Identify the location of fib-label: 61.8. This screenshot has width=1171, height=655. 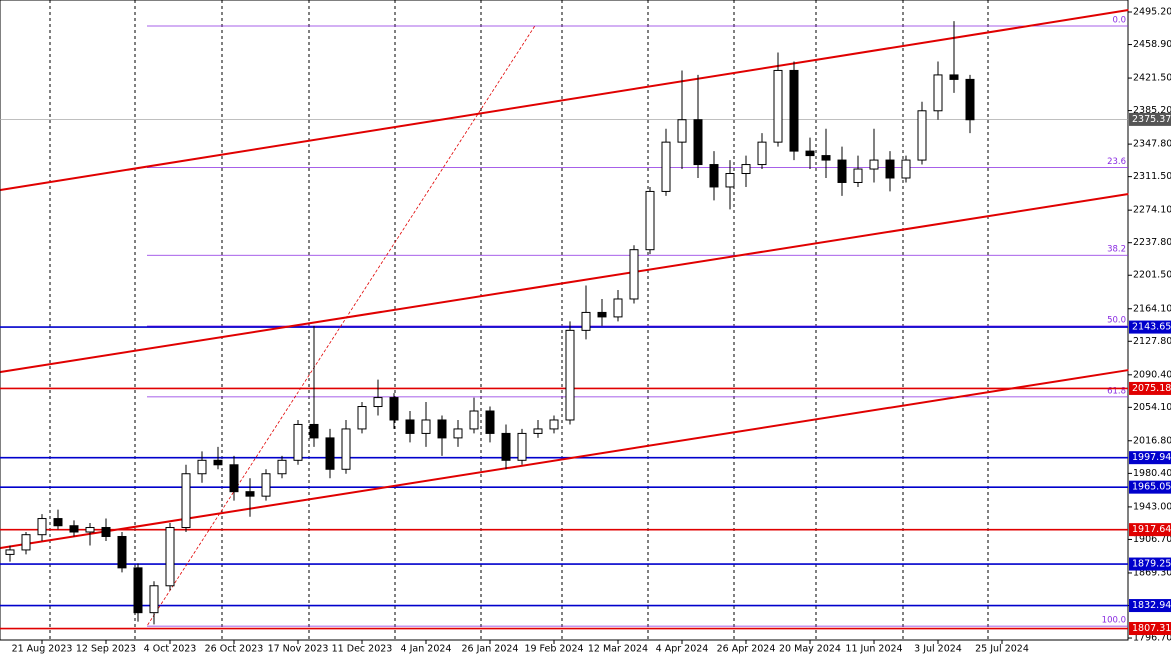
(1116, 391).